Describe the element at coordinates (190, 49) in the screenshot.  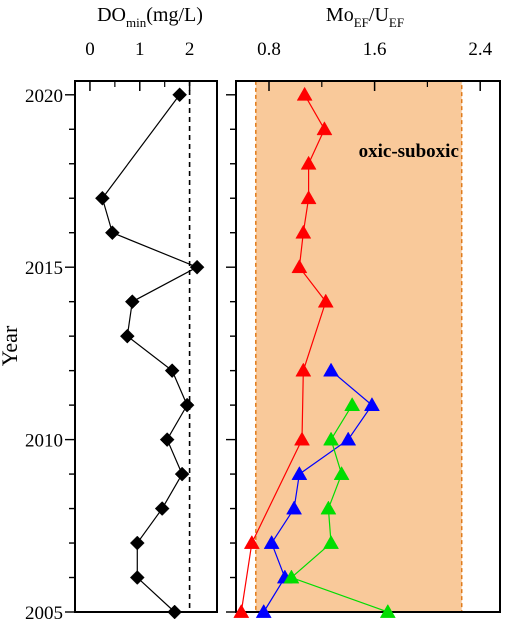
I see `x-tick-label: 2` at that location.